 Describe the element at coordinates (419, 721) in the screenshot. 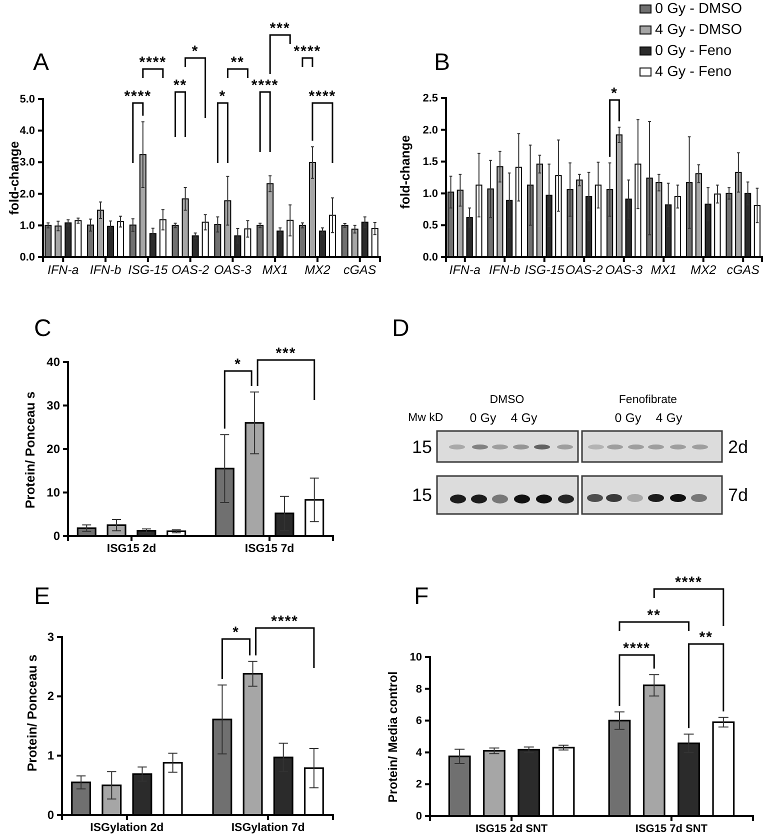

I see `y-tick-label: 6` at that location.